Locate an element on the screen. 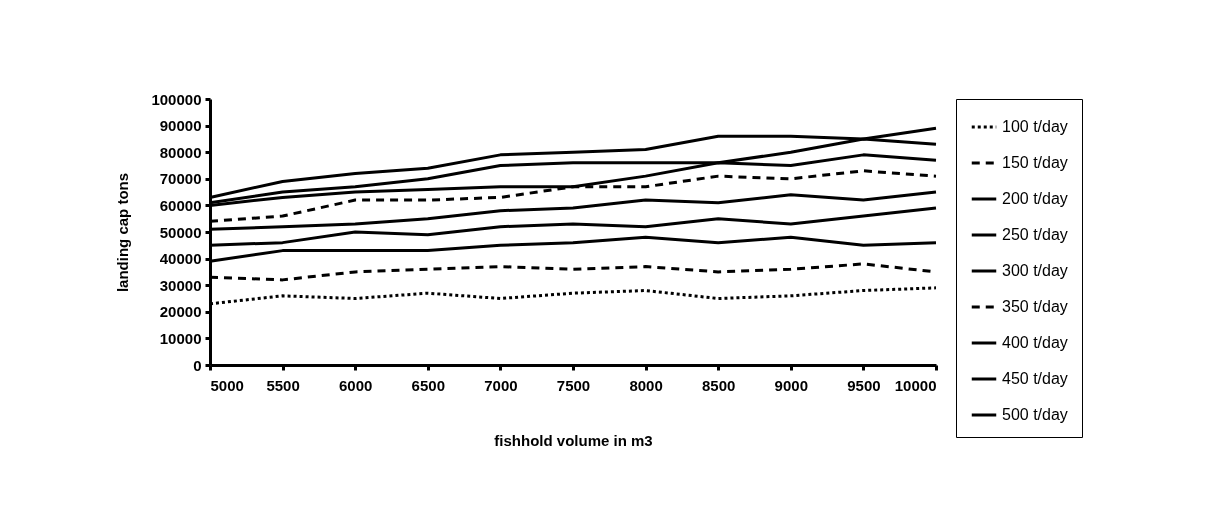 The width and height of the screenshot is (1219, 507). x-tick-label: 7500 is located at coordinates (573, 385).